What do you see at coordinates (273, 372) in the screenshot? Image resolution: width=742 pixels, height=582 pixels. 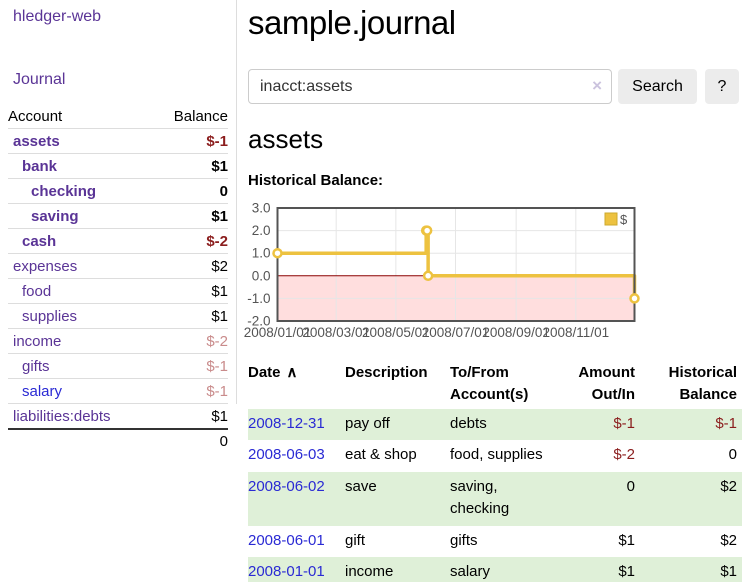 I see `date-column-header: Date ∧` at bounding box center [273, 372].